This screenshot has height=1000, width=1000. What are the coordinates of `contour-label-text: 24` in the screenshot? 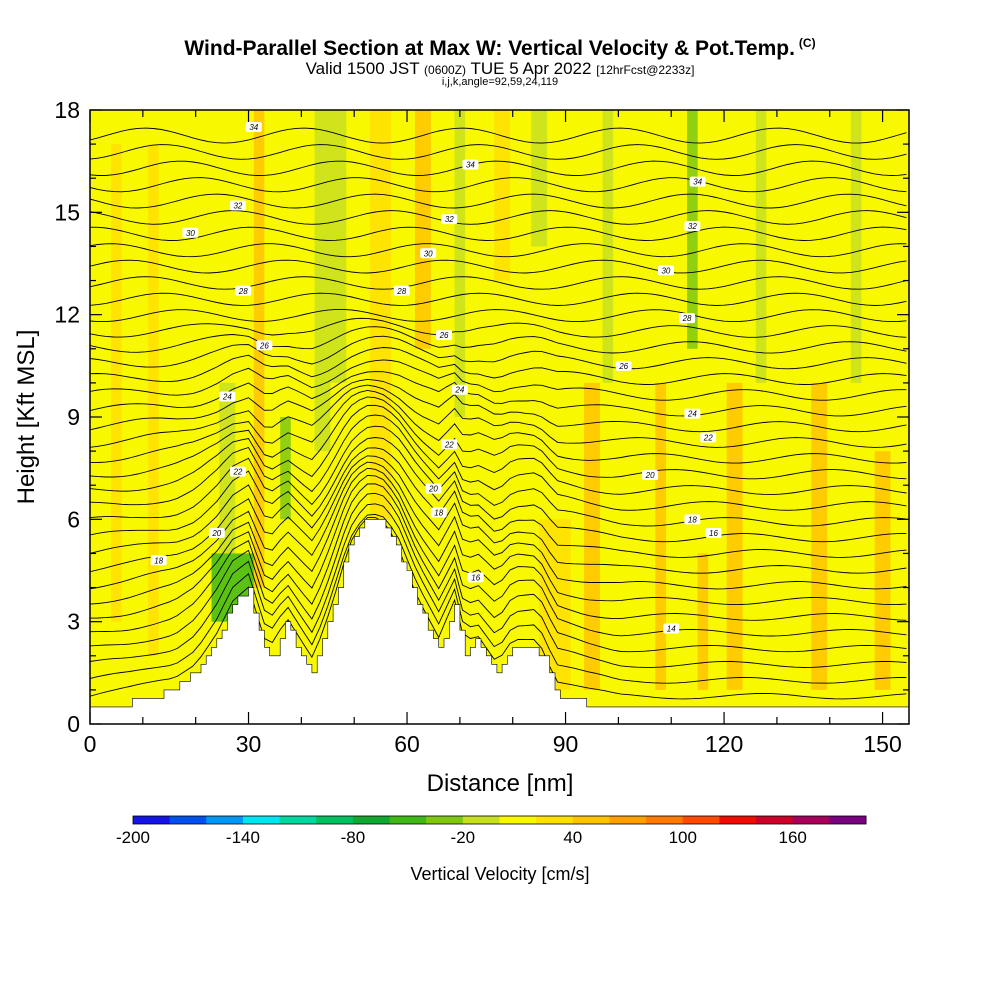 It's located at (459, 390).